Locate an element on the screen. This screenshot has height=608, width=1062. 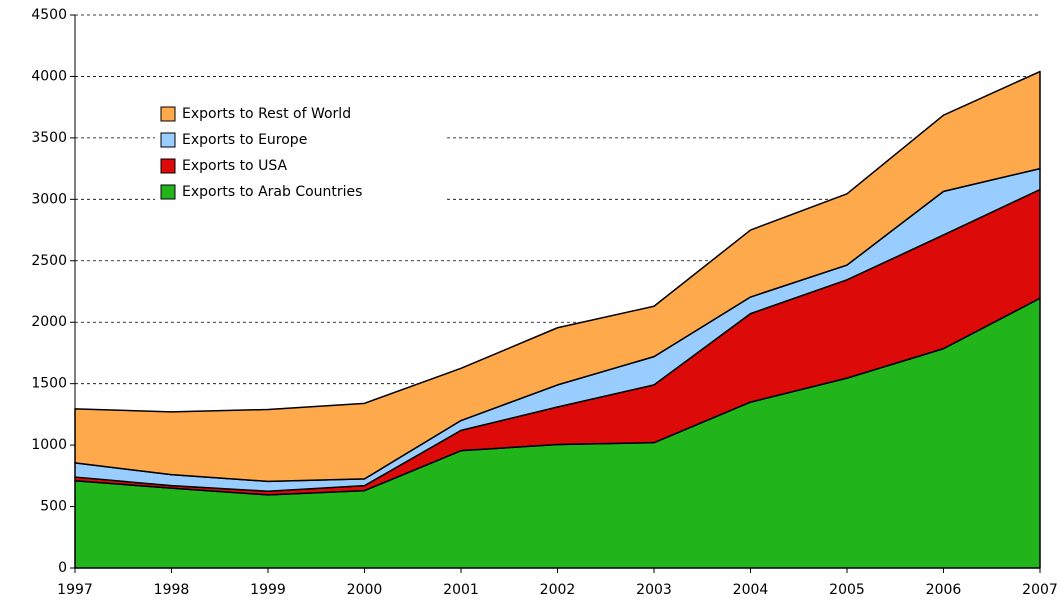
y-tick-label: 1000 is located at coordinates (49, 445).